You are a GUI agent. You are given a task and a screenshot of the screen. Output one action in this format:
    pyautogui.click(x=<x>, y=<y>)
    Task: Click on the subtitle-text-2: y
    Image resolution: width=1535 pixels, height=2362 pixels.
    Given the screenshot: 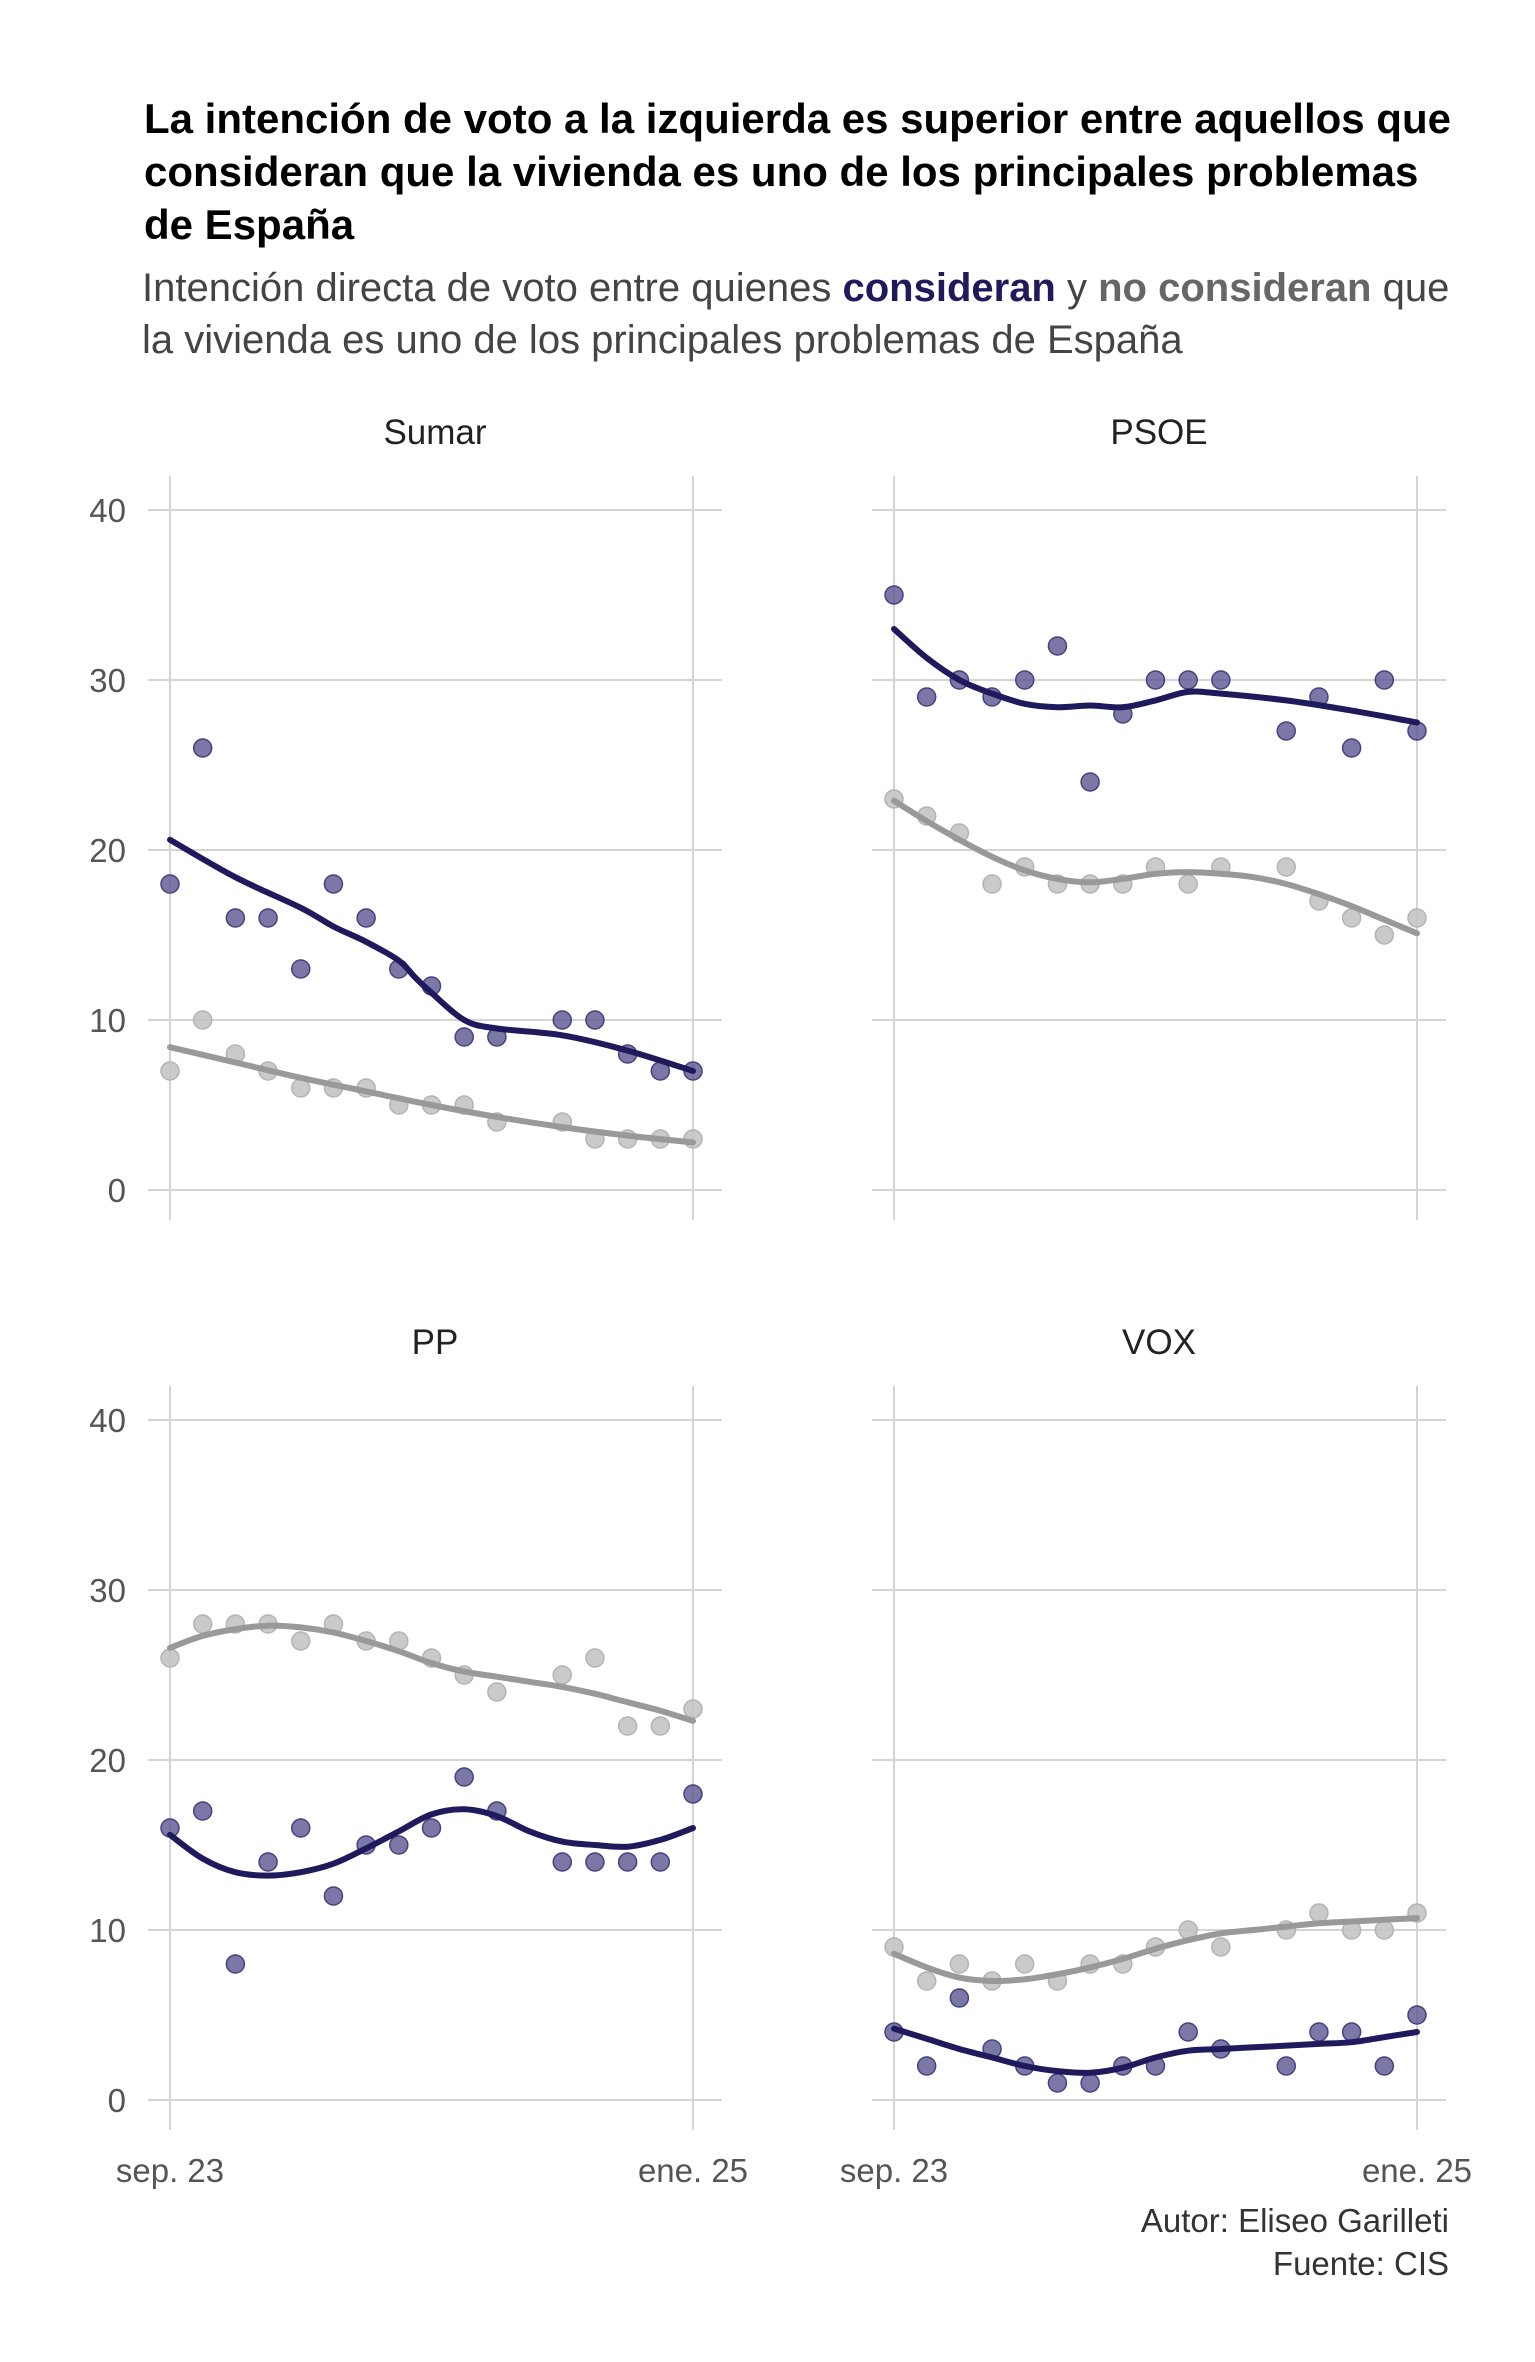 What is the action you would take?
    pyautogui.click(x=1077, y=288)
    